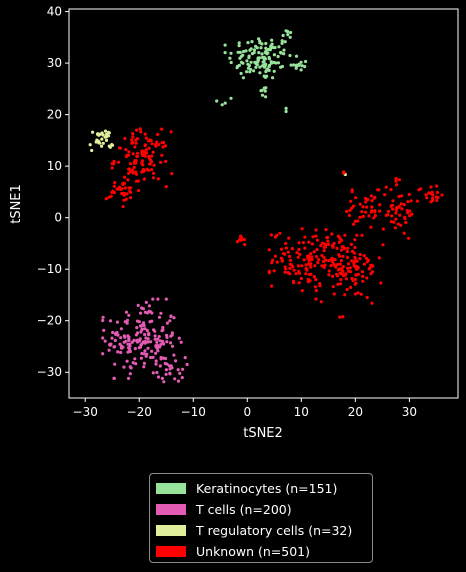  Describe the element at coordinates (193, 412) in the screenshot. I see `x-tick-label: −10` at that location.